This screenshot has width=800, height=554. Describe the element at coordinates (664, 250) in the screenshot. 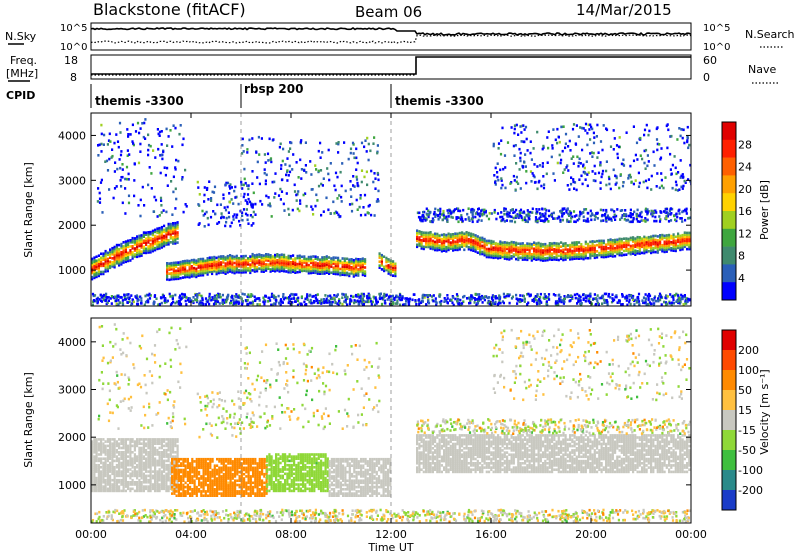

I see `power-cell-2011` at that location.